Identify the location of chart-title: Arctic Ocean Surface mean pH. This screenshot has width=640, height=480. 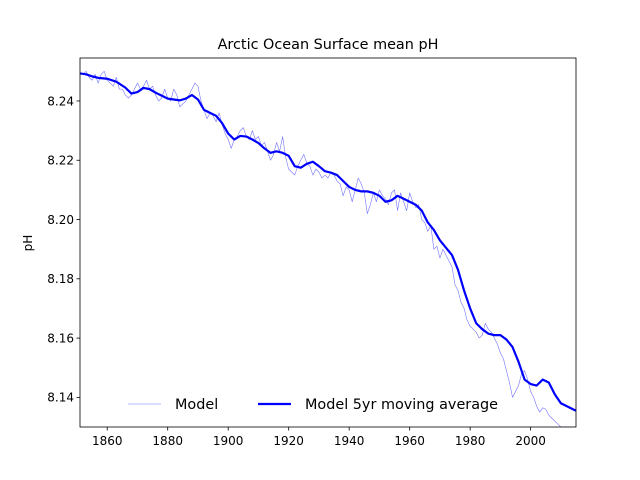
(328, 45).